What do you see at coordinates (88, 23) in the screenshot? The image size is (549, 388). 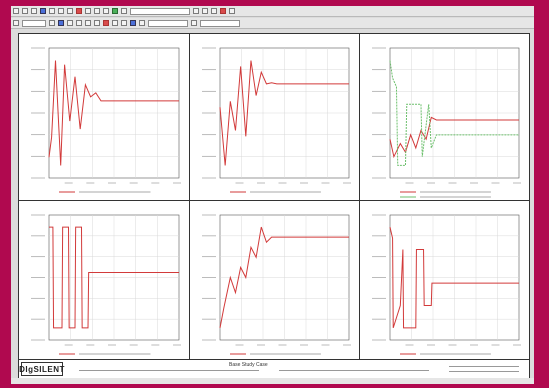 I see `legend-icon` at bounding box center [88, 23].